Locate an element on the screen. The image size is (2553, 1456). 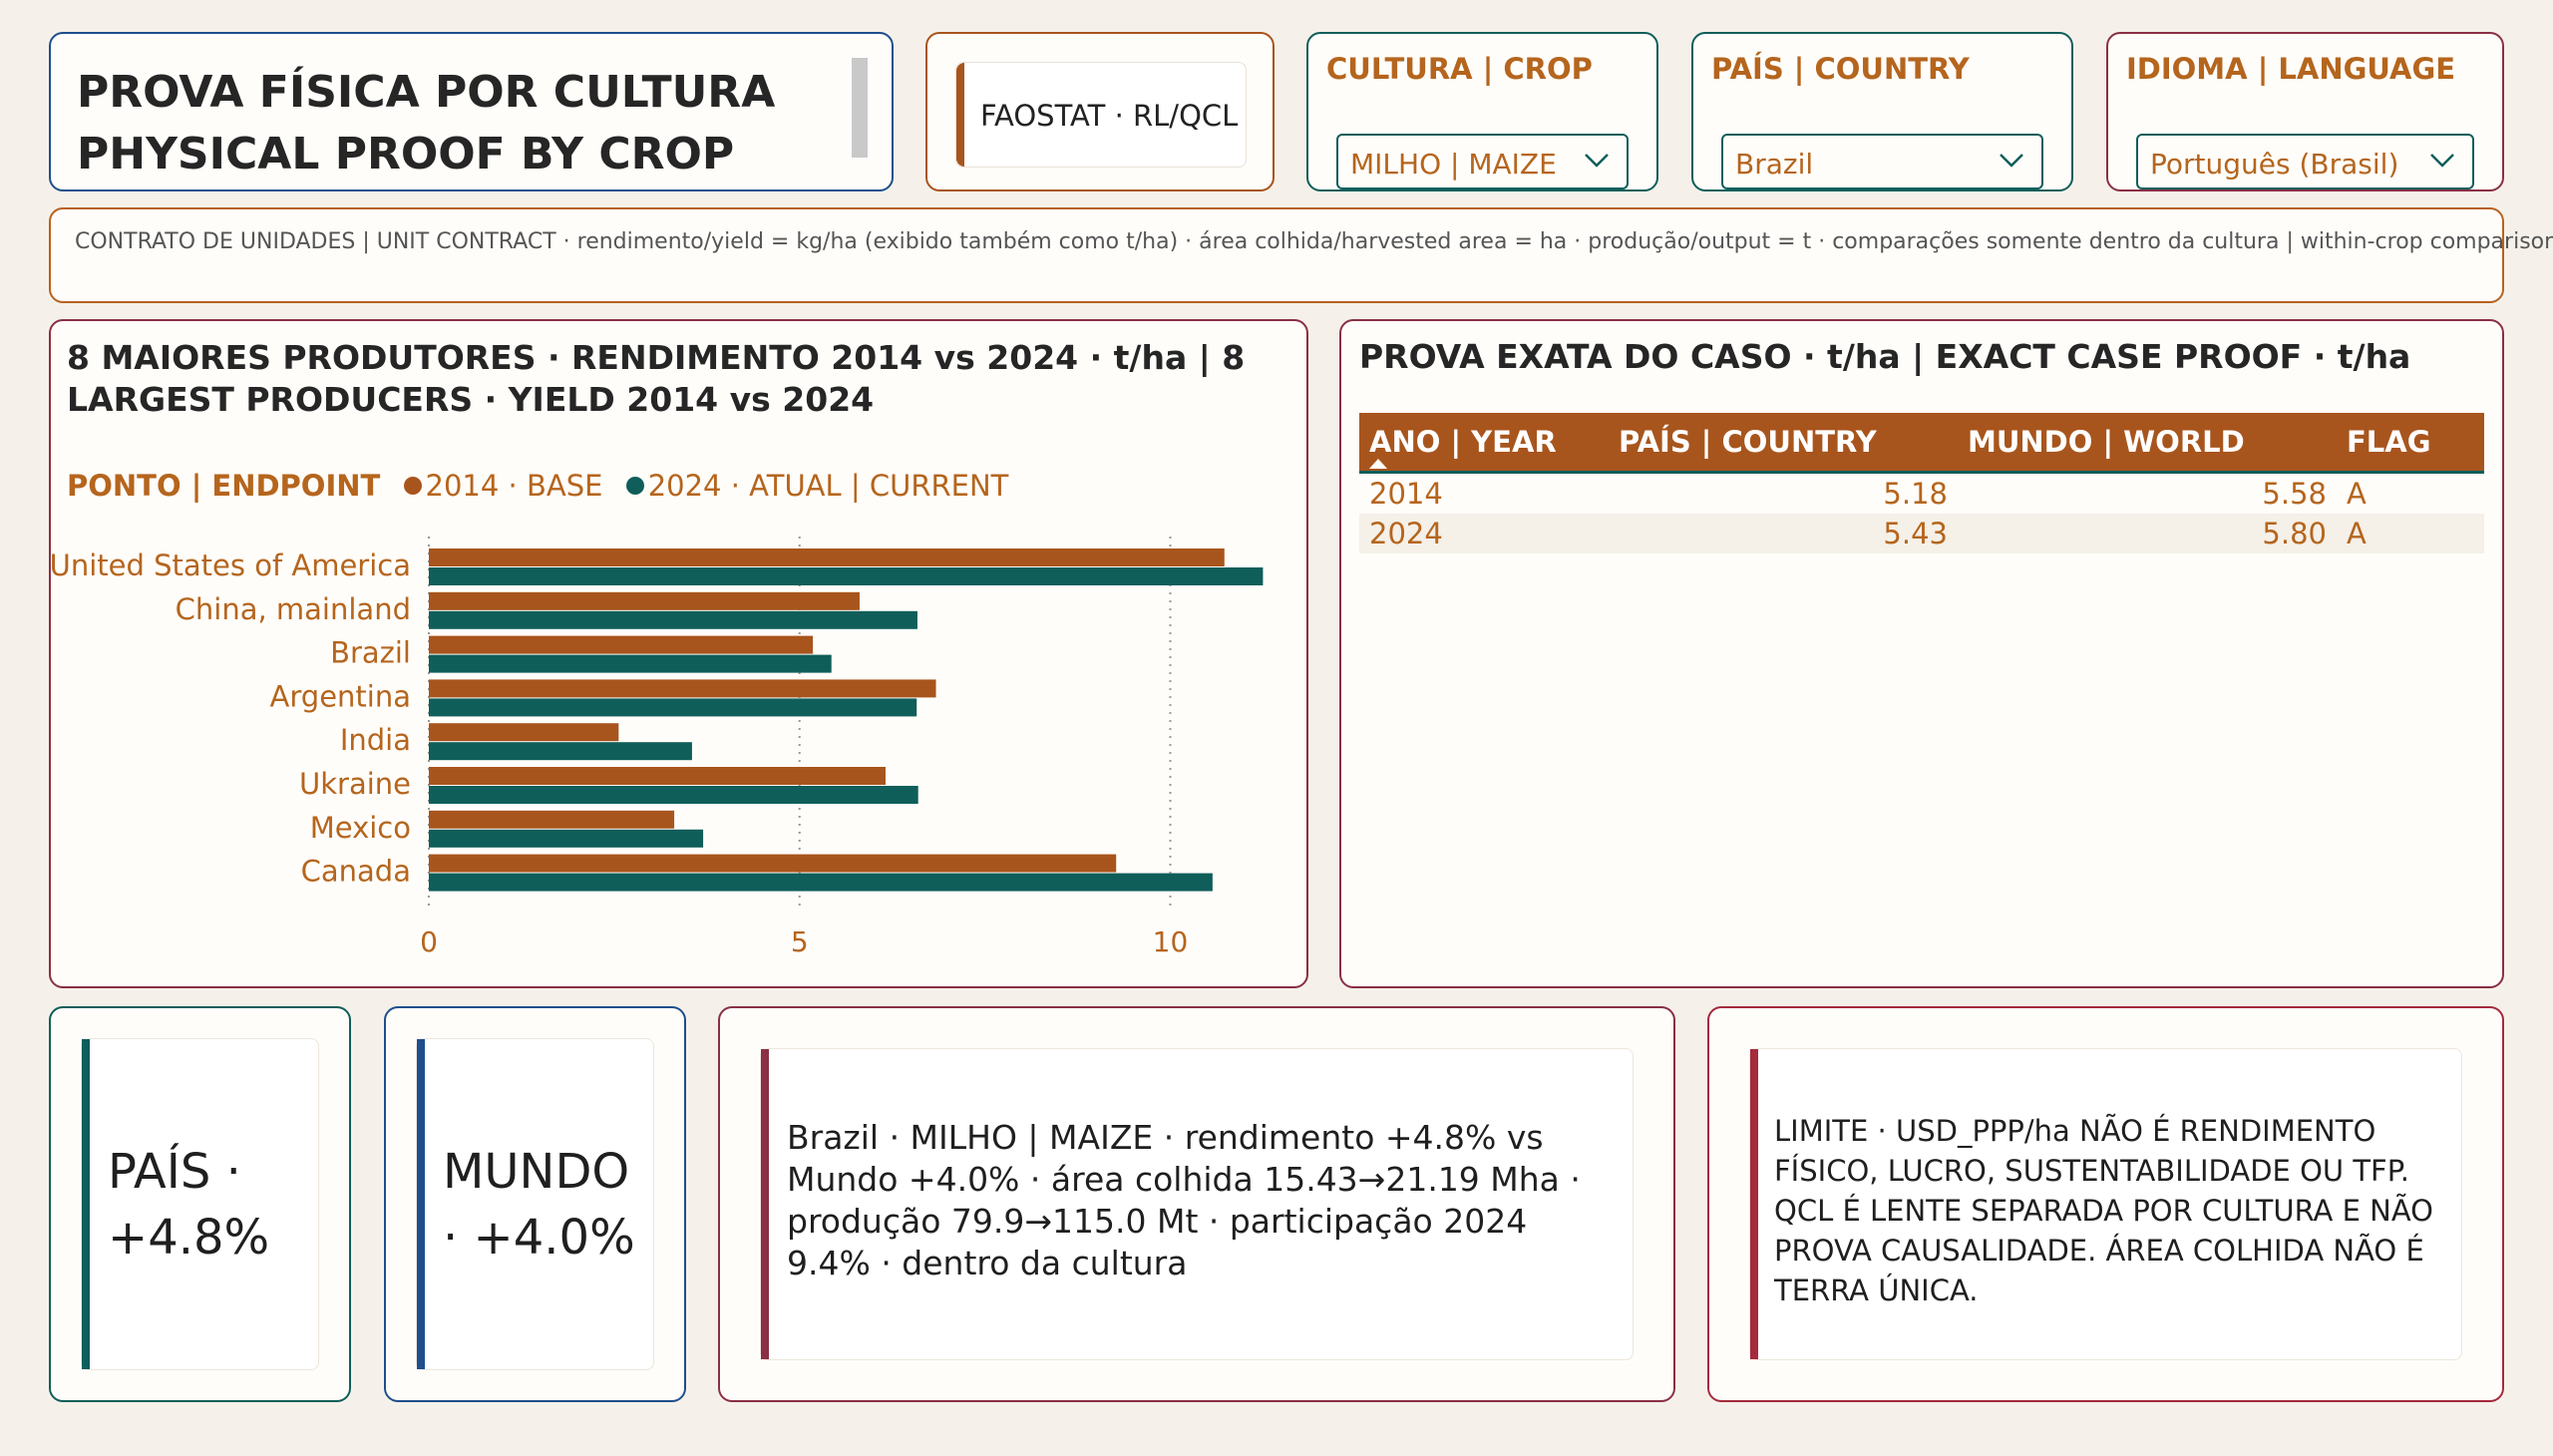
scrollbar-thumb is located at coordinates (860, 108).